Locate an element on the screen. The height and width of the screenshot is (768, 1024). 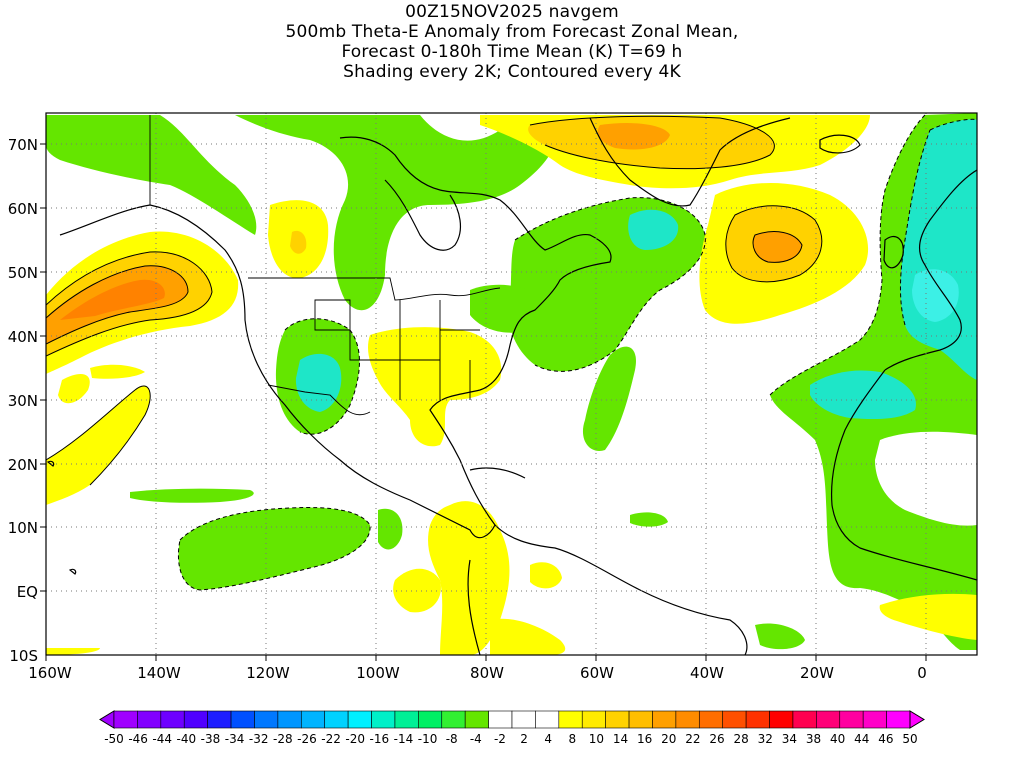
lon-label: 140W is located at coordinates (159, 673).